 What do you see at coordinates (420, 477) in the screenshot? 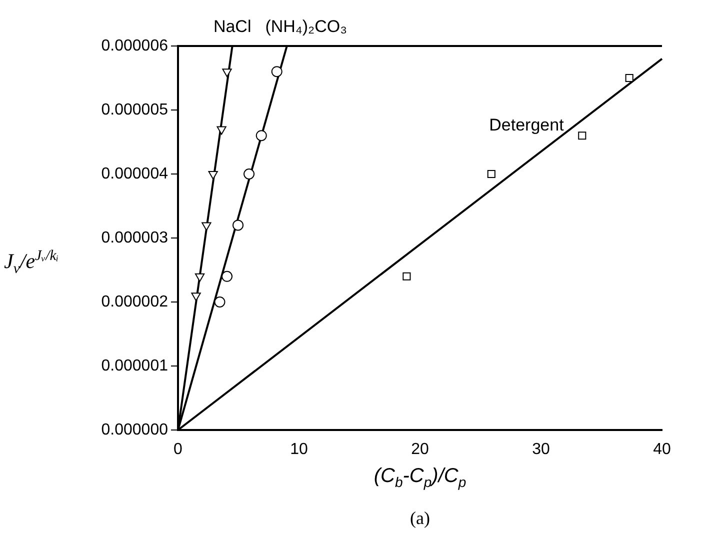
I see `x-axis-title: (C$_{b}$-C$_{p}$)/C$_{p}$` at bounding box center [420, 477].